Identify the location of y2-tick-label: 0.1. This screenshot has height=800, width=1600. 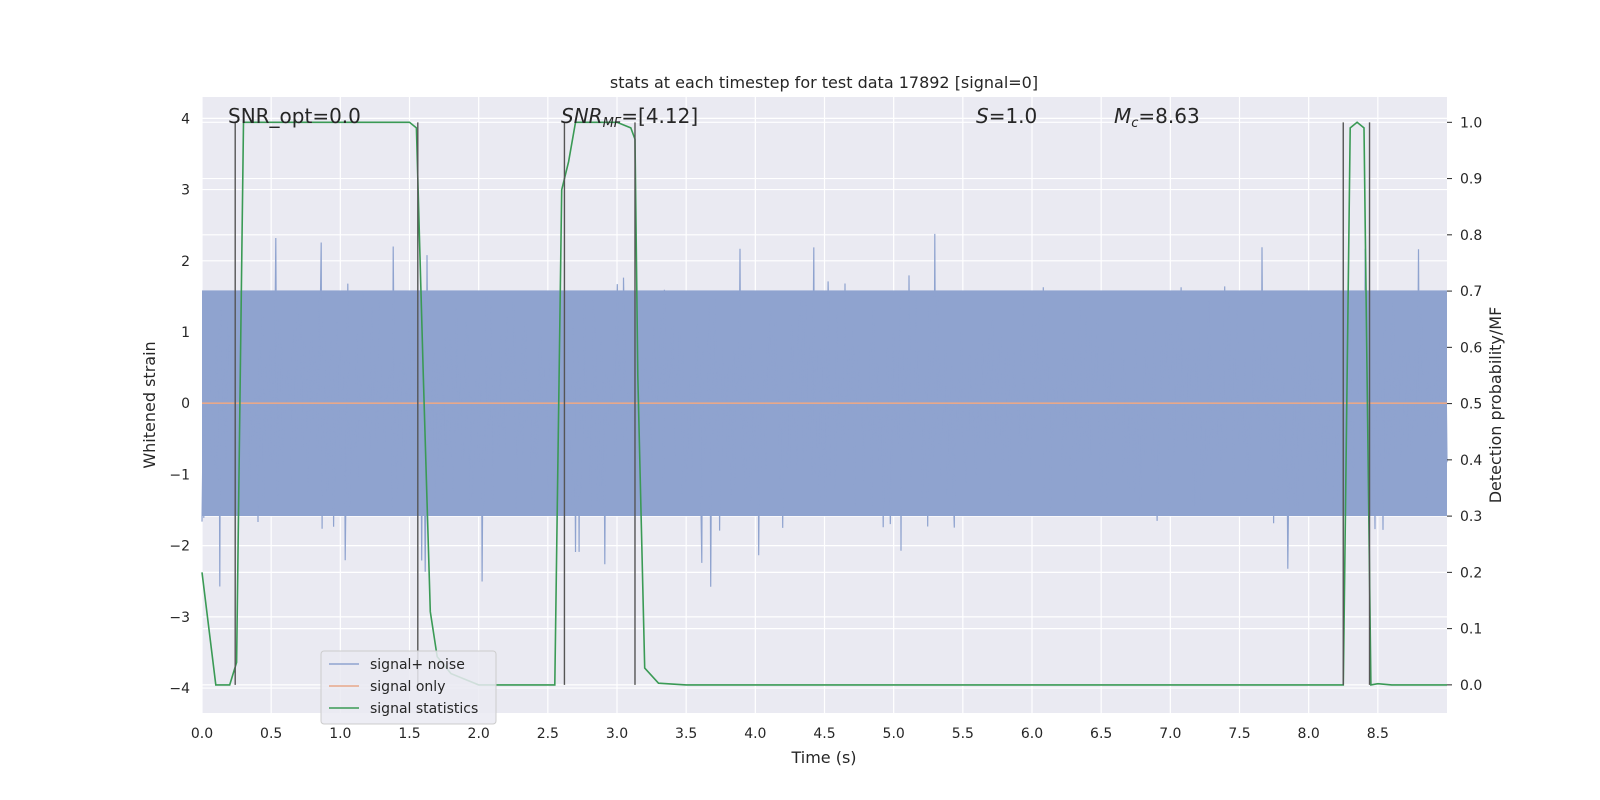
(1471, 630).